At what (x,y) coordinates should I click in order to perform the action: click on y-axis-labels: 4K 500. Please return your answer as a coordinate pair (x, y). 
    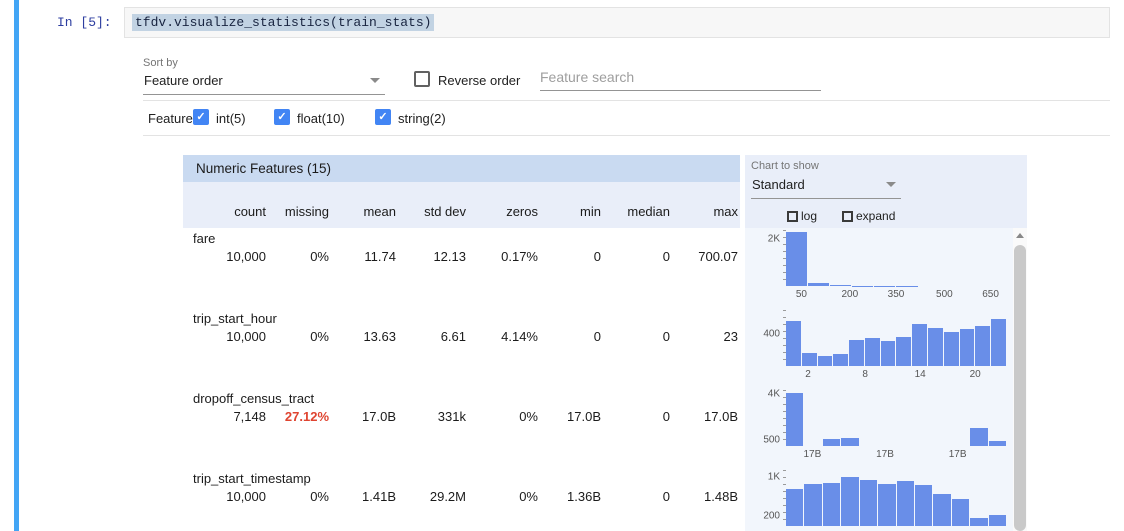
    Looking at the image, I should click on (771, 416).